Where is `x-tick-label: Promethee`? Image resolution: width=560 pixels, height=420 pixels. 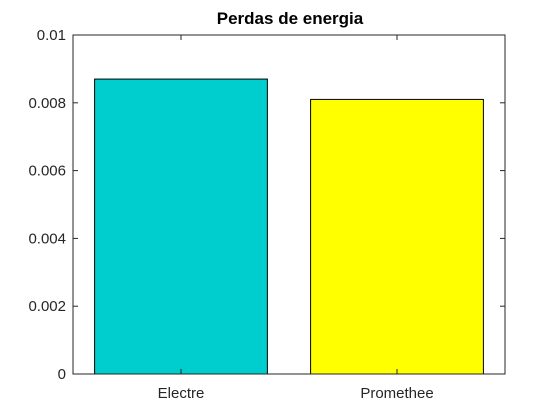 x-tick-label: Promethee is located at coordinates (396, 393).